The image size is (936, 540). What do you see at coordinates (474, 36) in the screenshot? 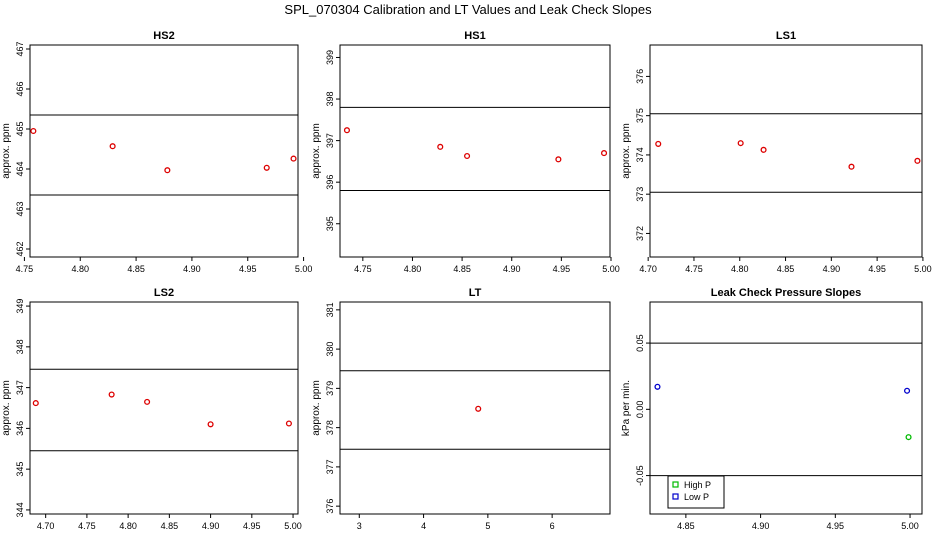
I see `panel-title: HS1` at bounding box center [474, 36].